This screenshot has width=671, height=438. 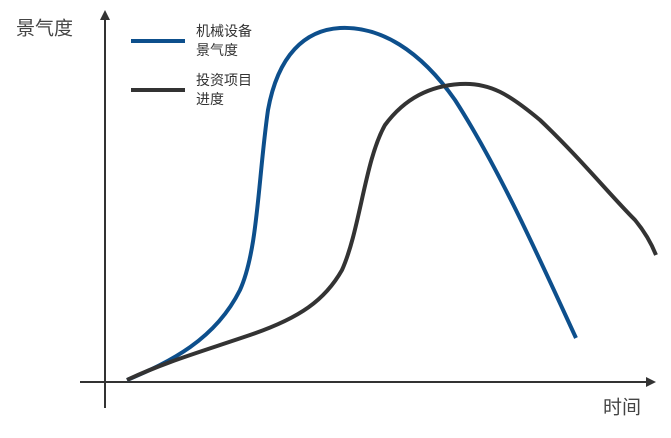 I want to click on legend-text: 进度, so click(x=210, y=100).